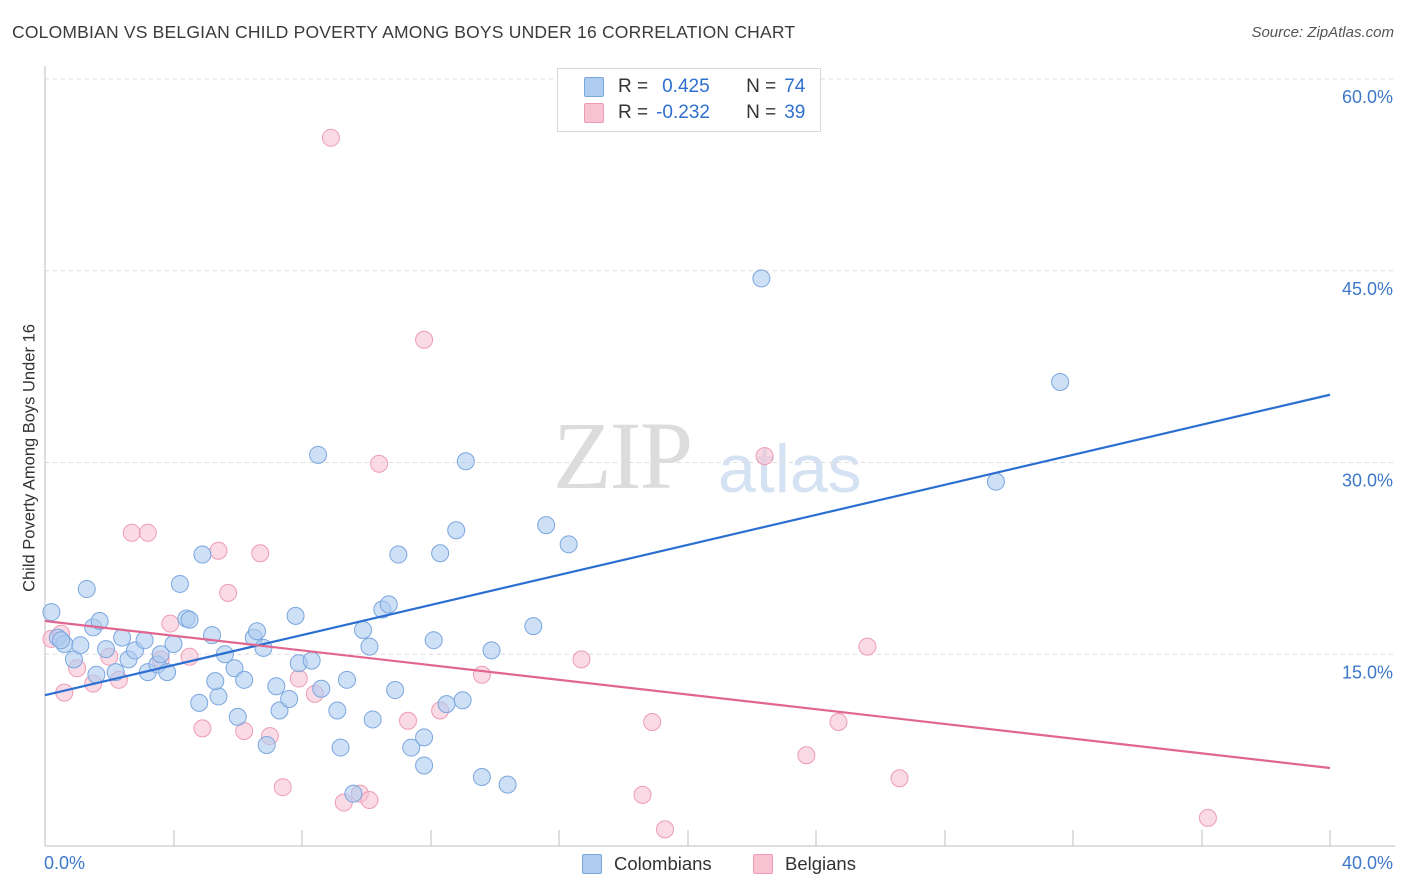 The image size is (1406, 892). What do you see at coordinates (689, 100) in the screenshot?
I see `correlation-legend: R = 0.425 N = 74 R = -0.232 N = 39` at bounding box center [689, 100].